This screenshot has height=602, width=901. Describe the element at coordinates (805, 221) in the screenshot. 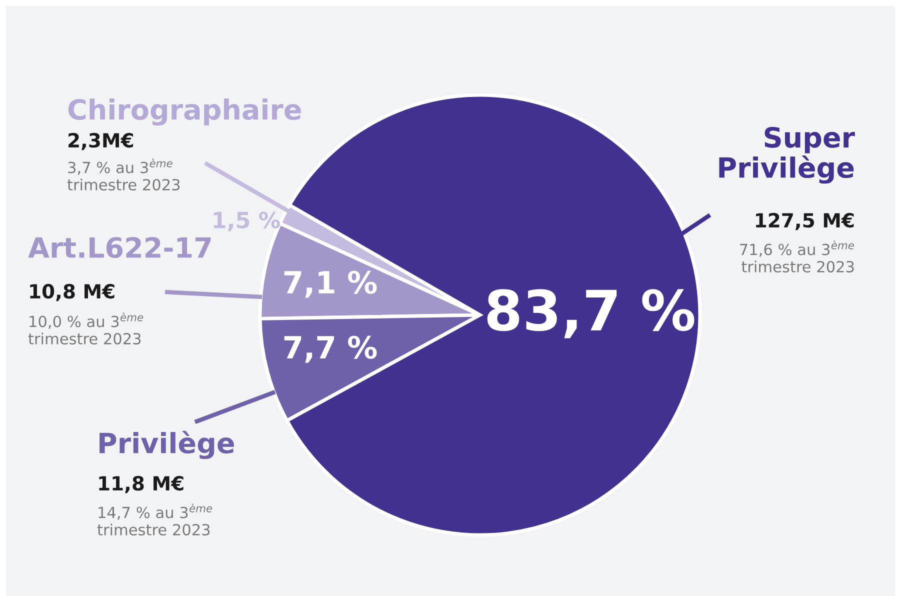

I see `text: 127,5 M€` at that location.